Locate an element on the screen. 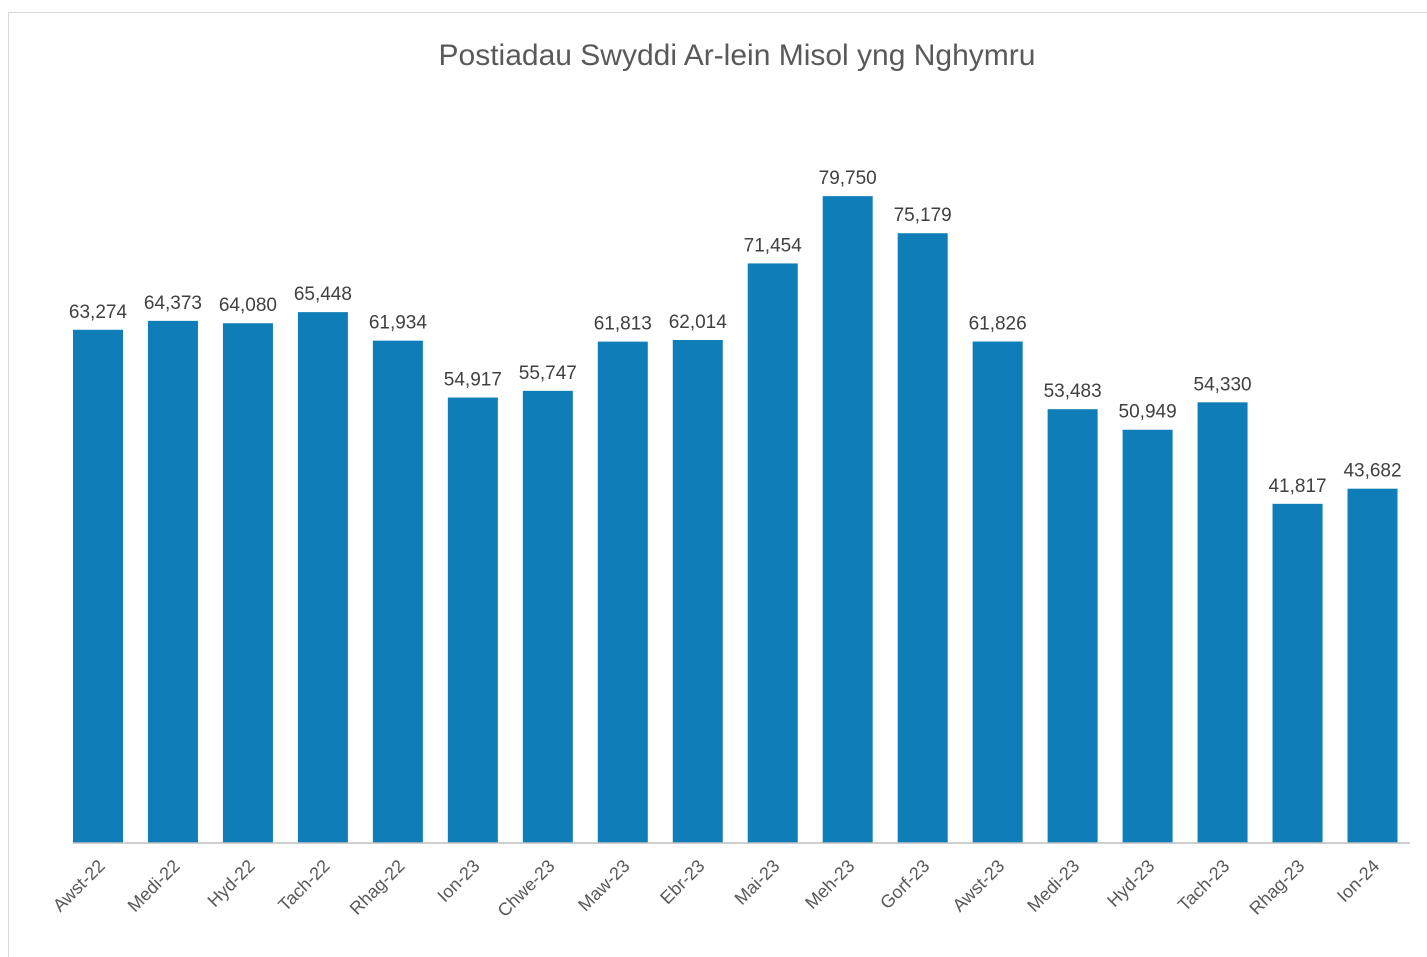 This screenshot has height=957, width=1427. data-label: 62,014 is located at coordinates (698, 322).